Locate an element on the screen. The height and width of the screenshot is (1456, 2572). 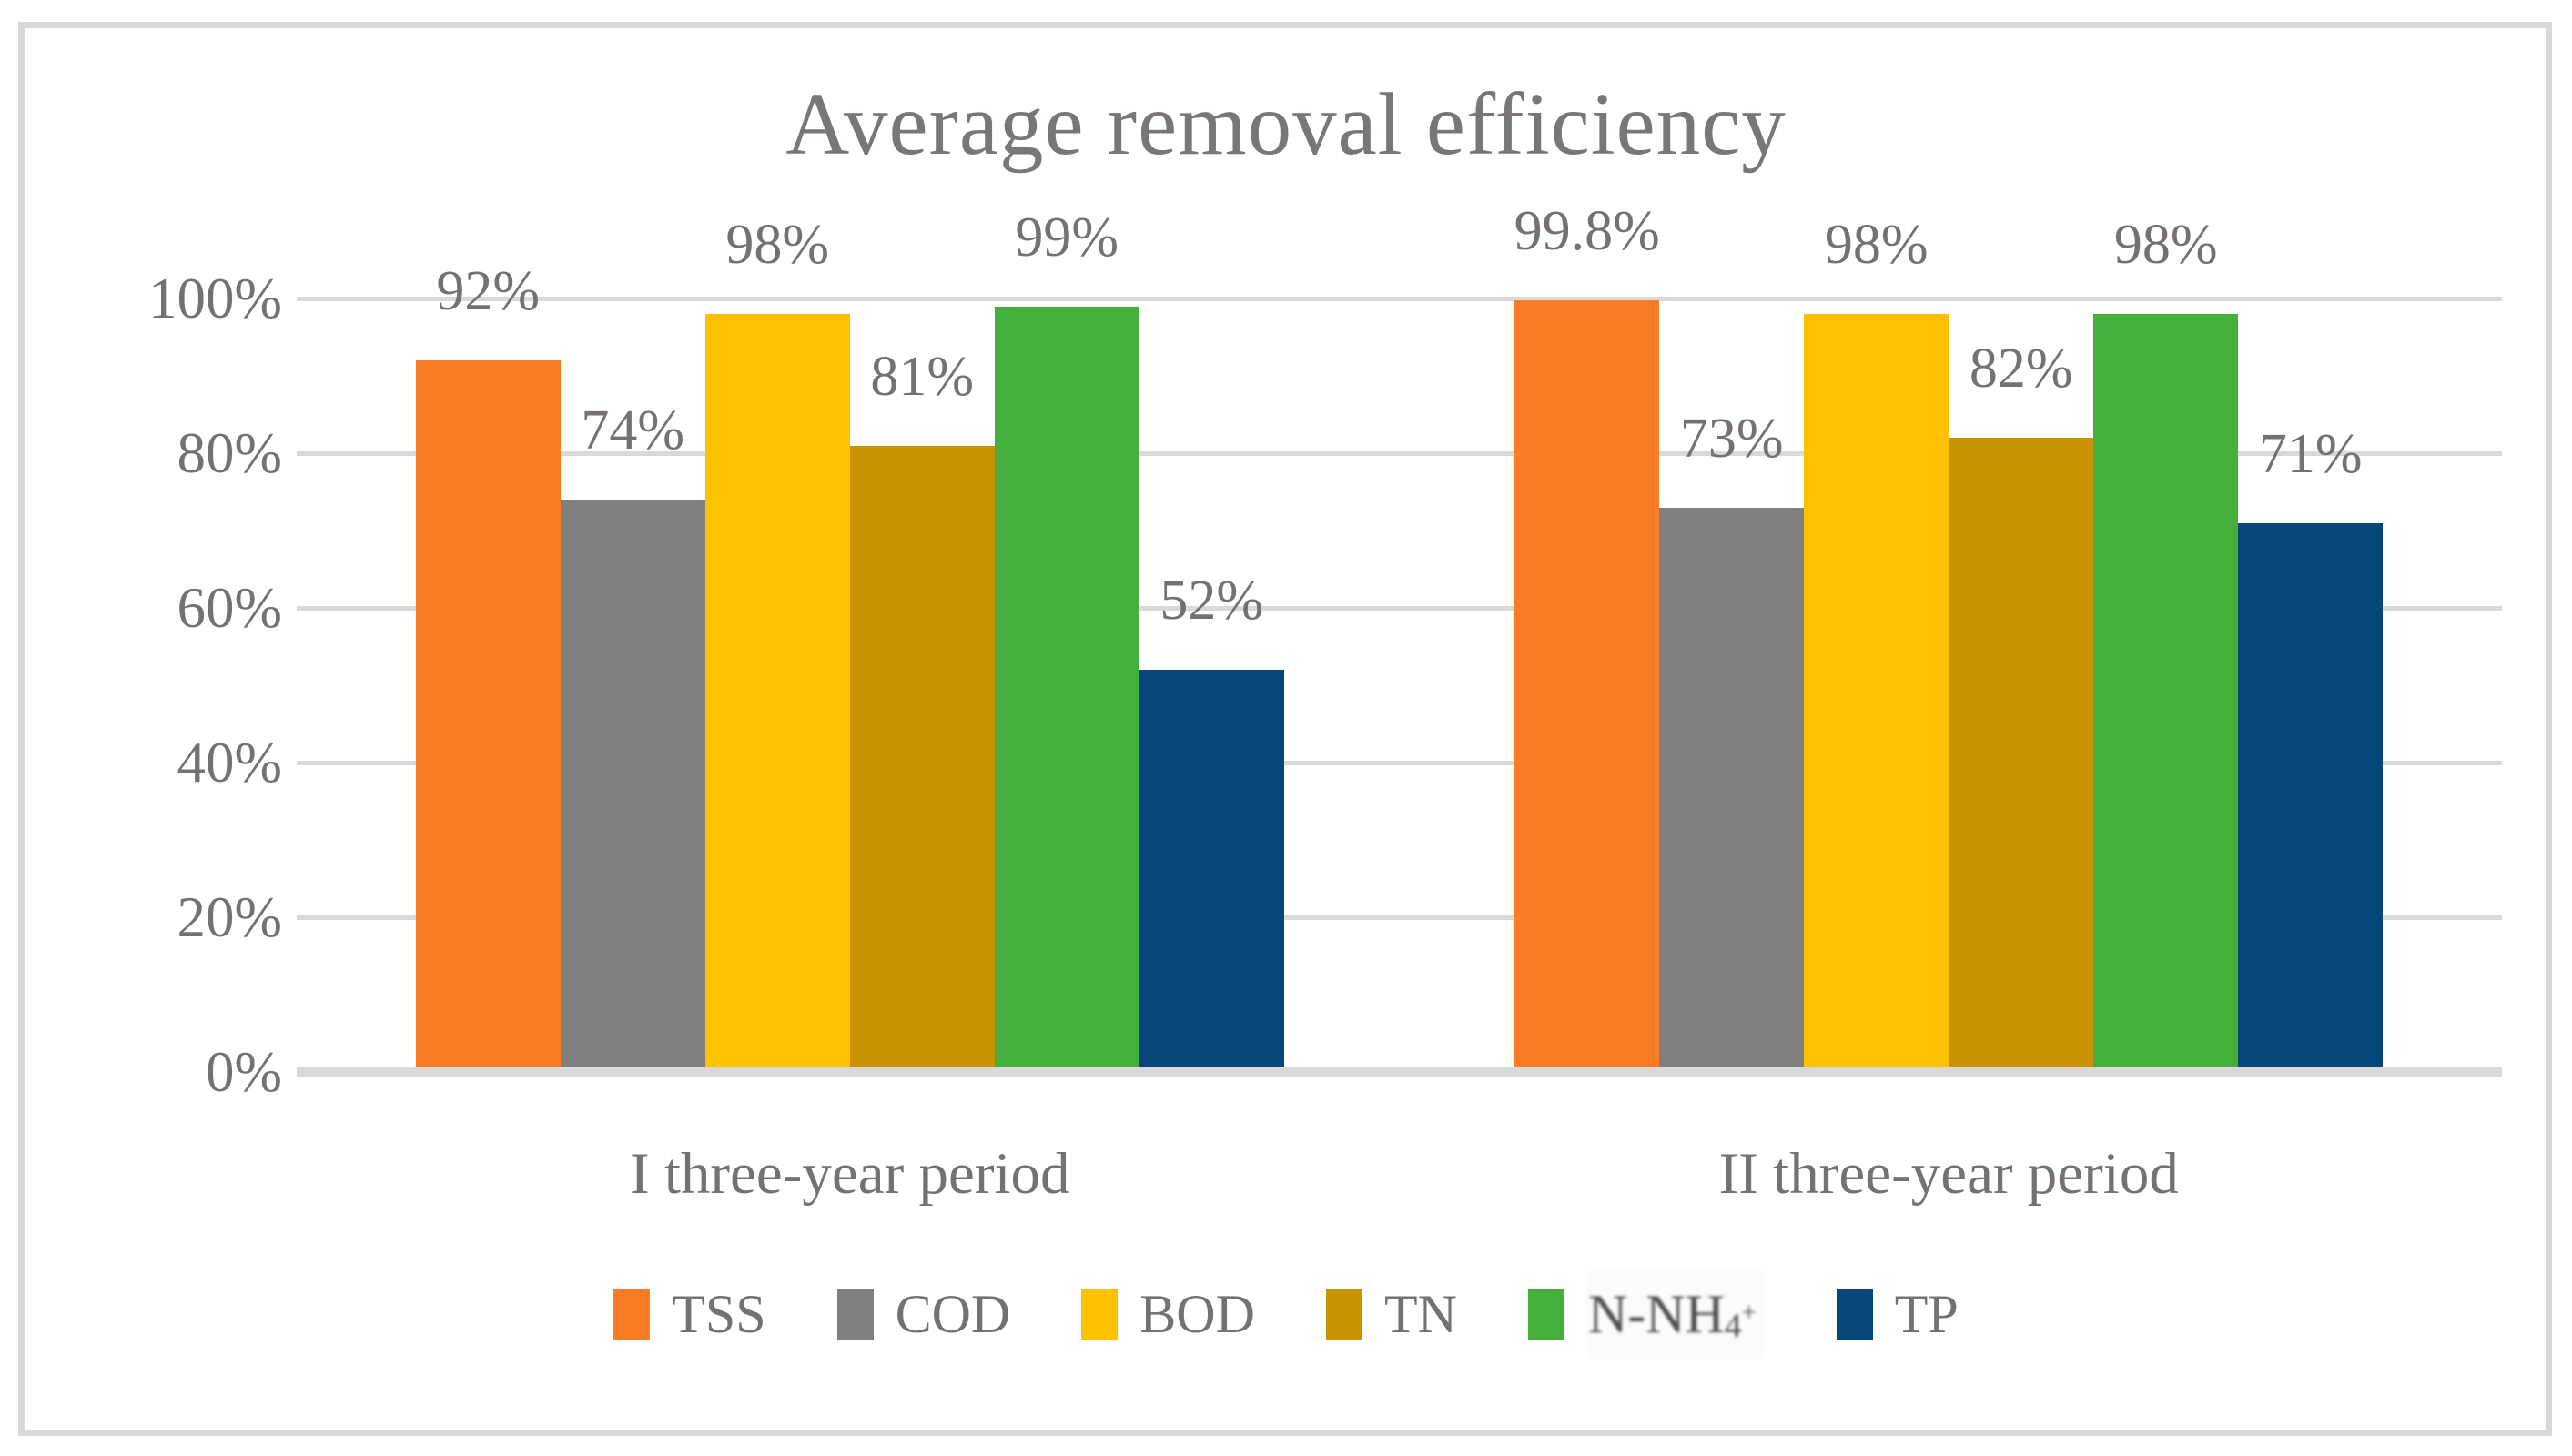
bar-data-label: 82% is located at coordinates (2021, 369).